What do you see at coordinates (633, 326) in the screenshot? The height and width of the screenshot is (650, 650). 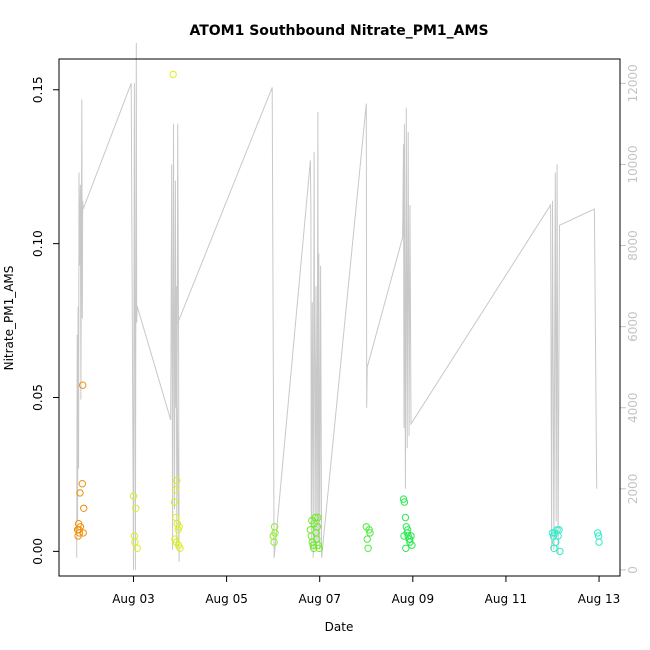 I see `y2-tick-label: 6000` at bounding box center [633, 326].